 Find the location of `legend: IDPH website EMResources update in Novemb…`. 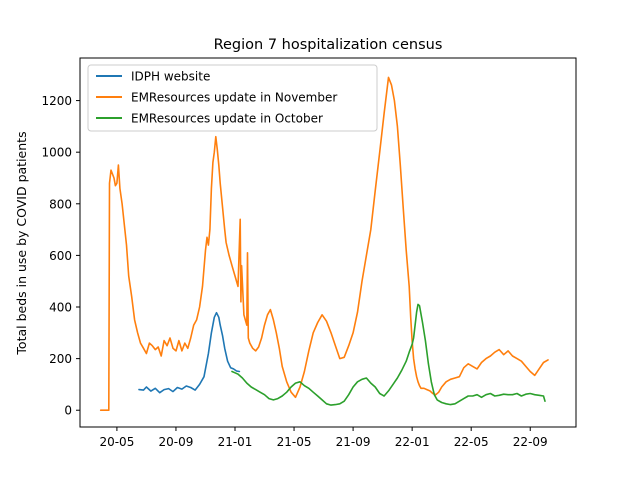

legend: IDPH website EMResources update in Novemb… is located at coordinates (232, 98).